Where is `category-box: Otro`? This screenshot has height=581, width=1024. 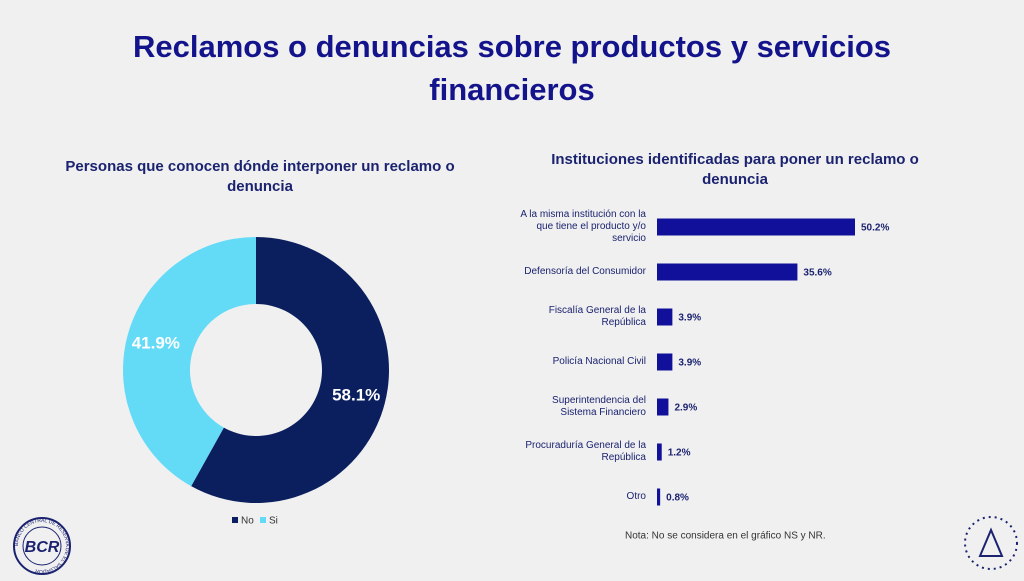 category-box: Otro is located at coordinates (636, 496).